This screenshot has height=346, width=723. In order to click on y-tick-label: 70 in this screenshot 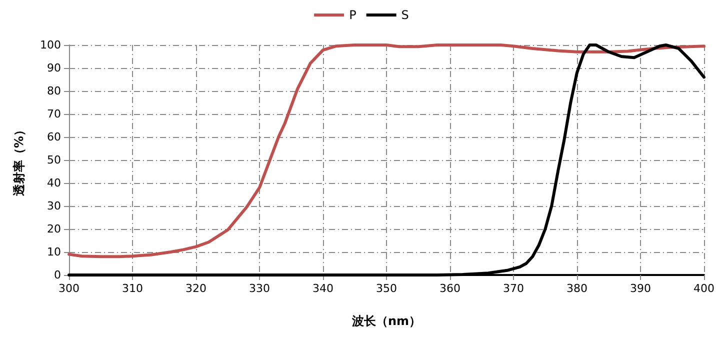, I will do `click(54, 114)`.